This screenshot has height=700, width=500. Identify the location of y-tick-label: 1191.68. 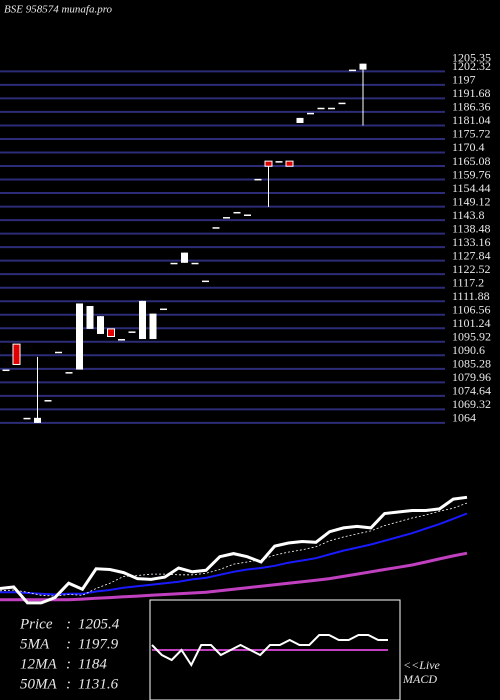
(471, 93).